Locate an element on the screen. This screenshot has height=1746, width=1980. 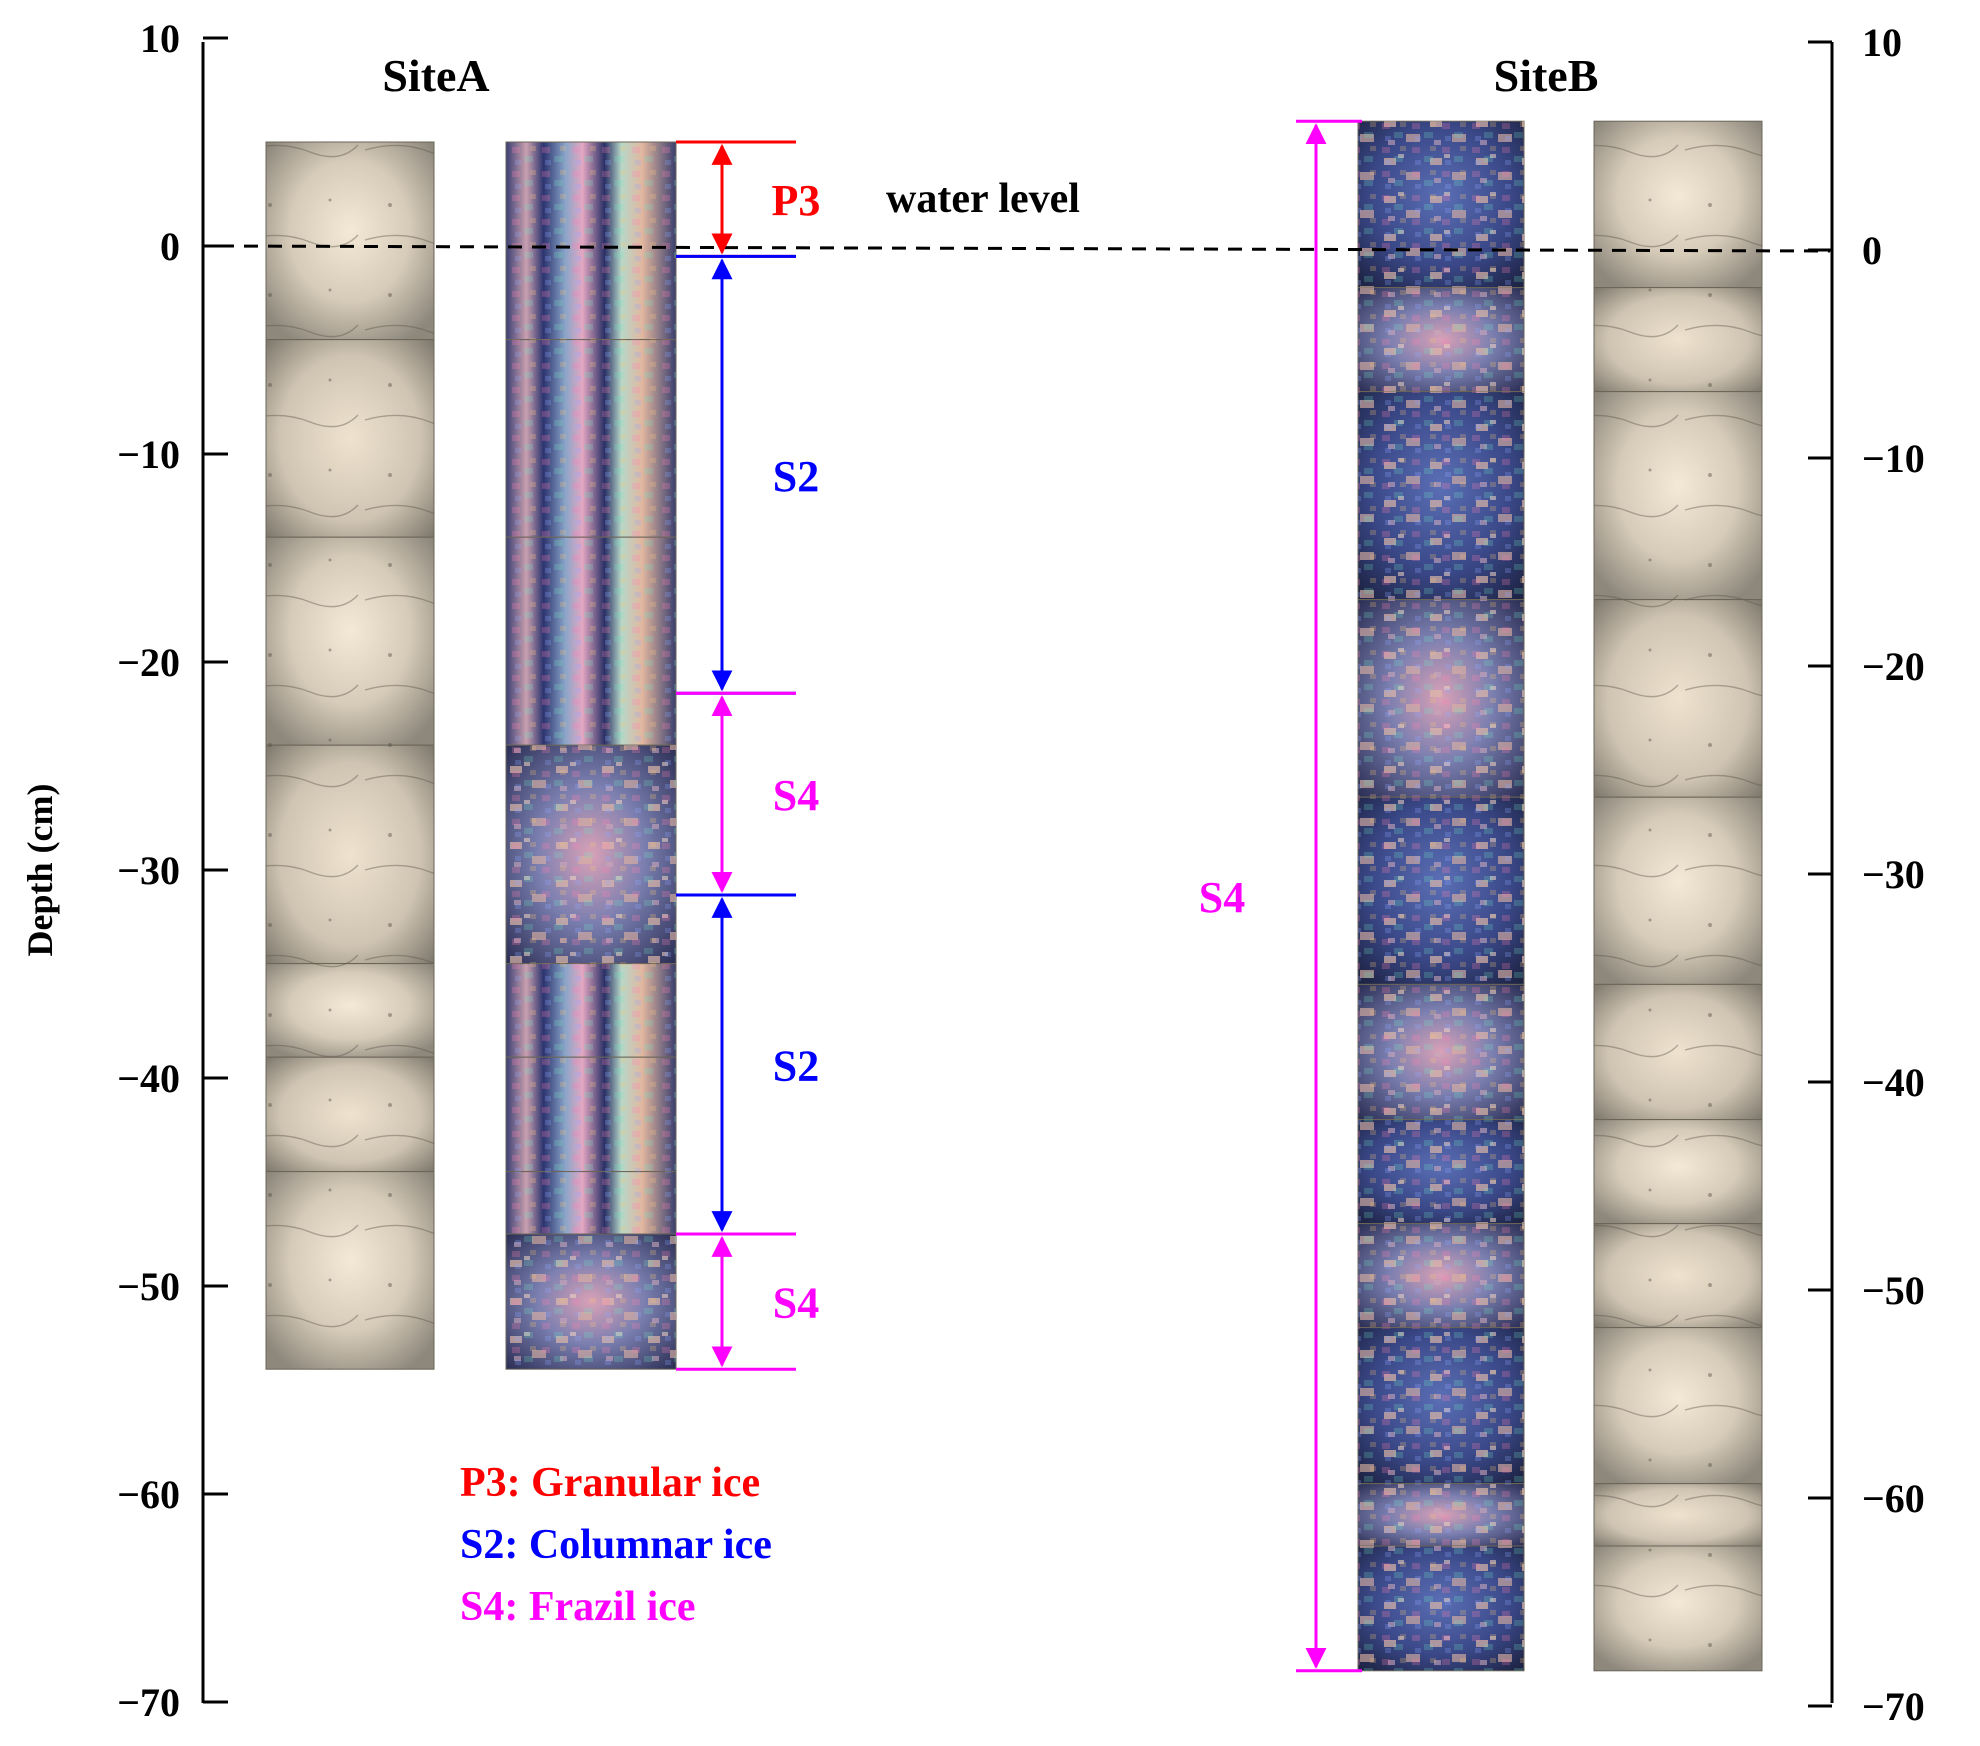
right-tick-label: −40 is located at coordinates (1893, 1082).